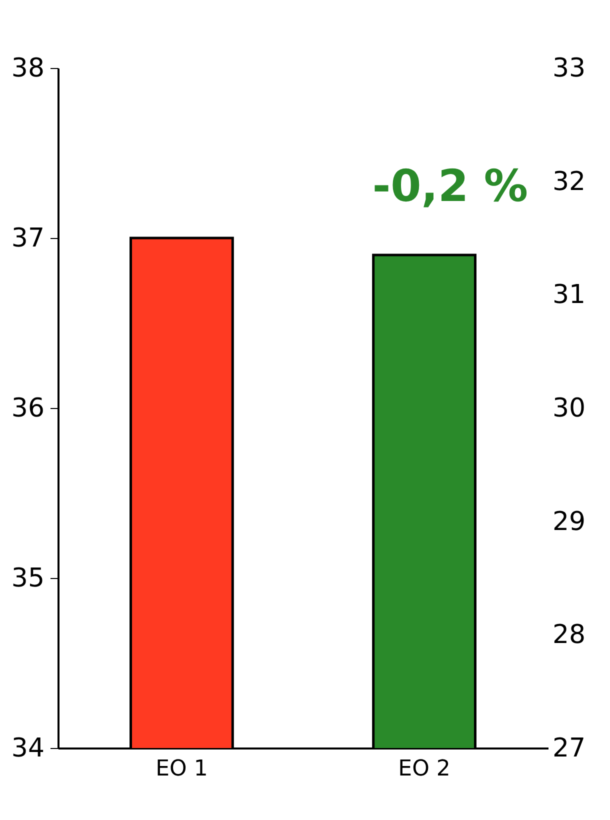 Image resolution: width=610 pixels, height=820 pixels. I want to click on y-tick-label: 36, so click(27, 409).